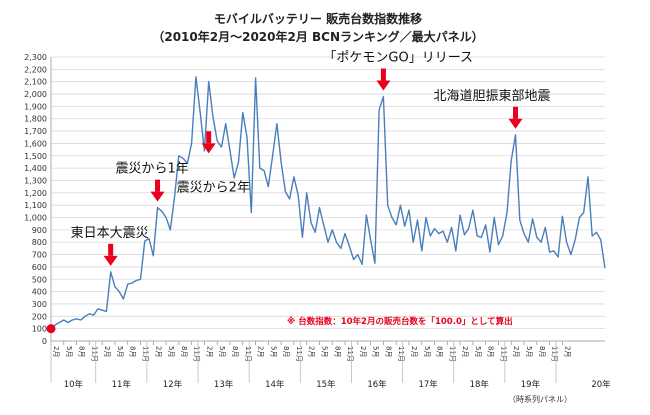 The image size is (650, 415). Describe the element at coordinates (400, 321) in the screenshot. I see `chart-note: ※ 台数指数：10年2月の販売台数を「100.0」として算出` at that location.